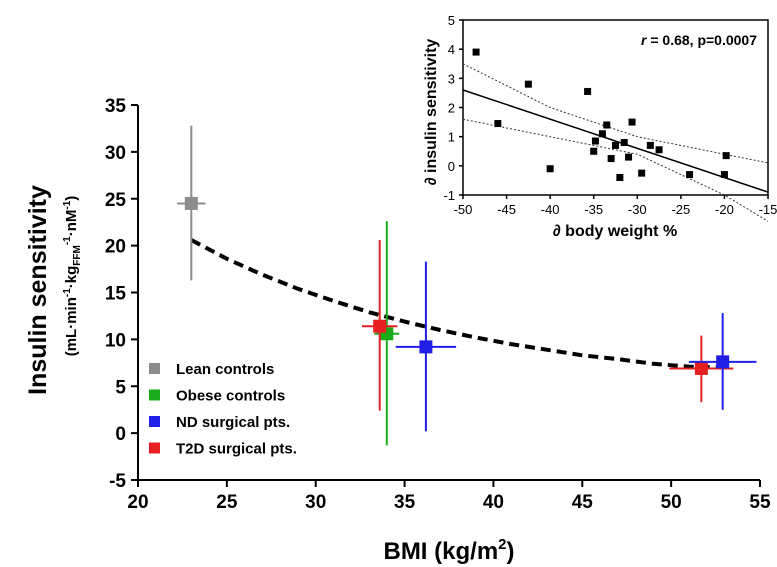  Describe the element at coordinates (637, 209) in the screenshot. I see `inset-x-tick-label: -30` at that location.